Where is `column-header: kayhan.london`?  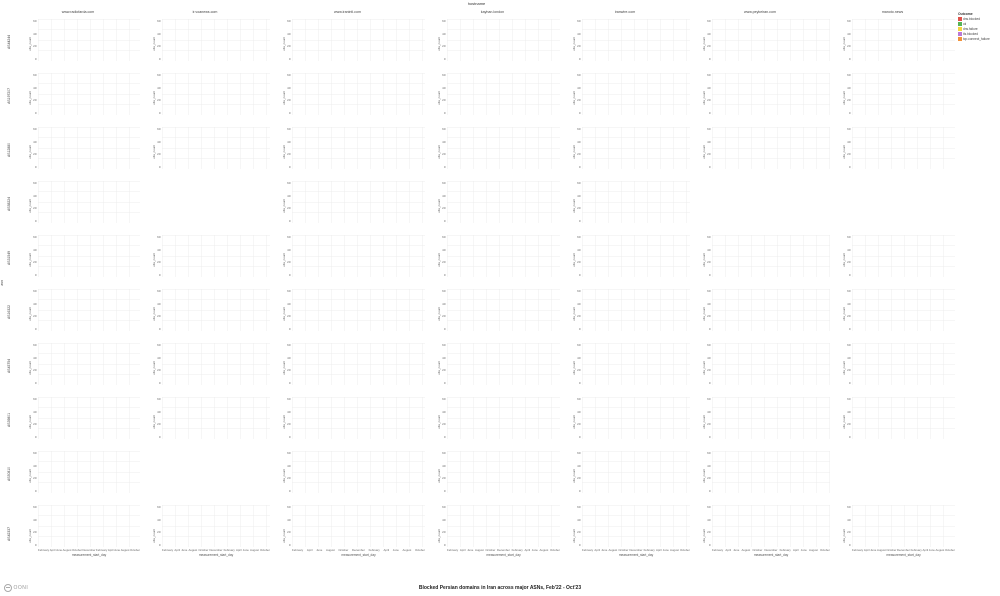 column-header: kayhan.london is located at coordinates (492, 12).